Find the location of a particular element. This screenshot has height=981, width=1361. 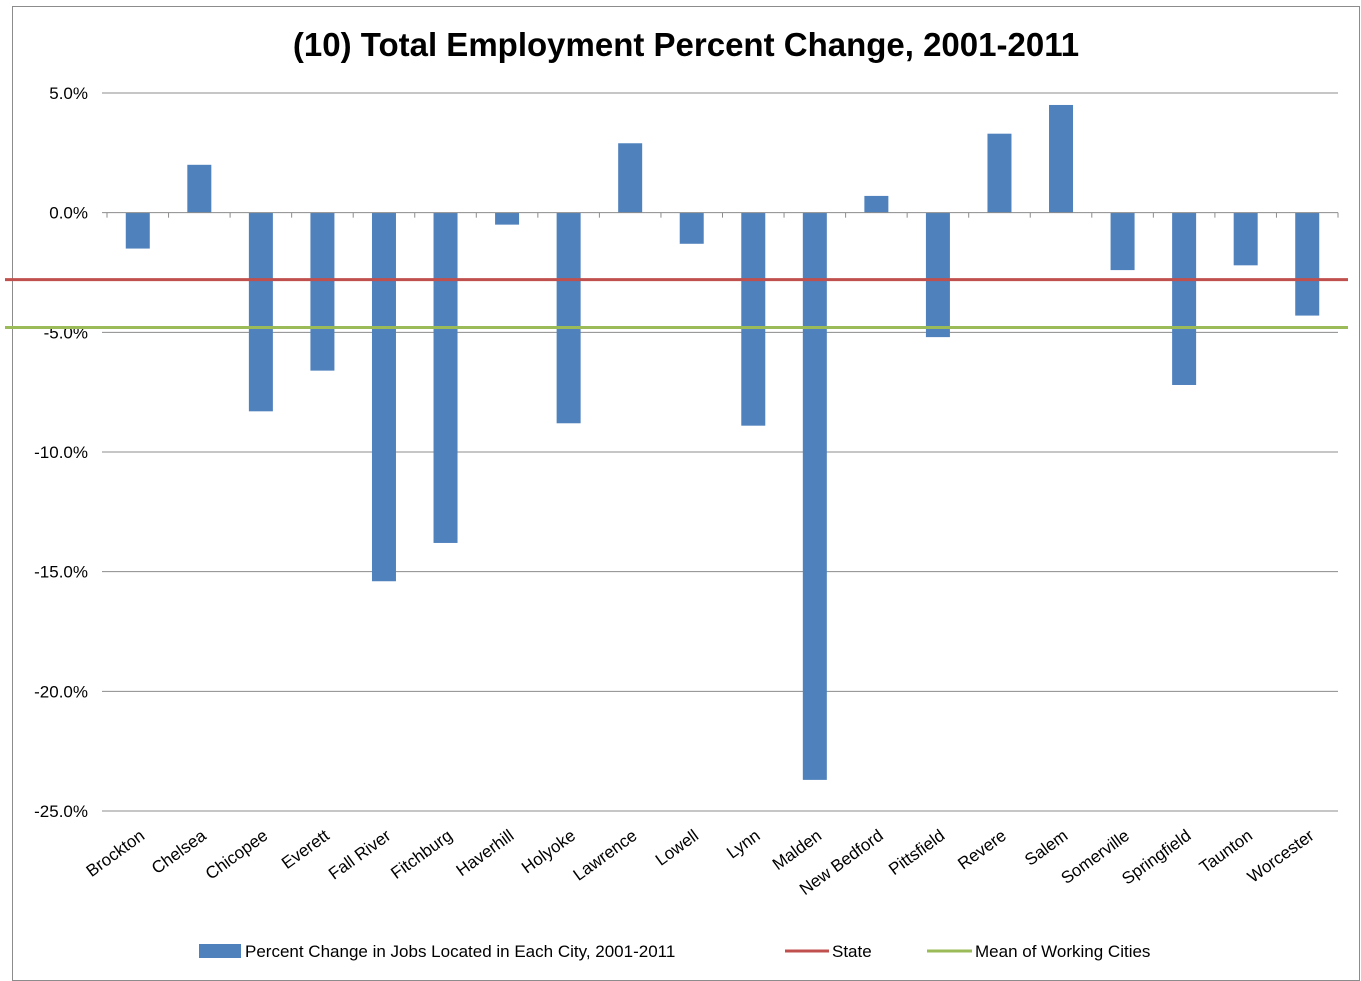

y-axis-tick-labels: 5.0%0.0%-5.0%-10.0%-15.0%-20.0%-25.0% is located at coordinates (61, 452).